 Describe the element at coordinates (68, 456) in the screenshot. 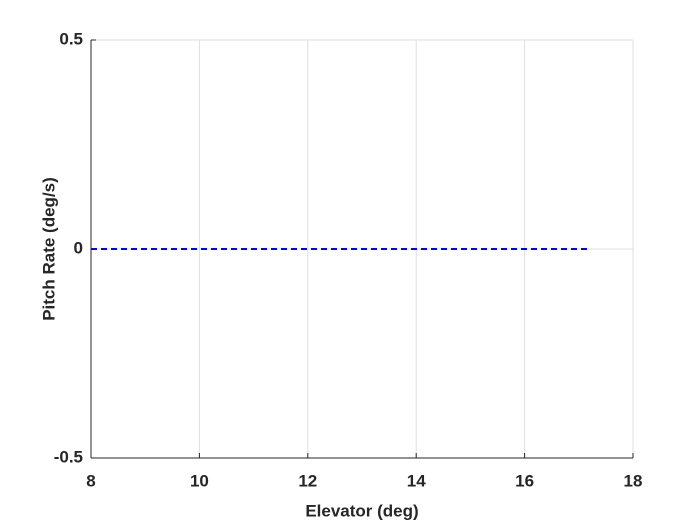

I see `y-tick-label: -0.5` at that location.